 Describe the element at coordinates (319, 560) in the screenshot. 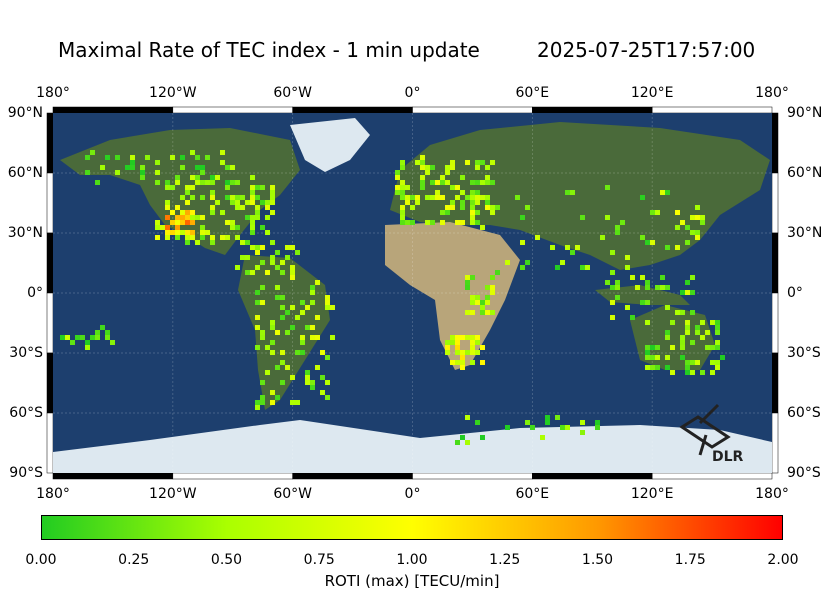

I see `colorbar-tick-label: 0.75` at that location.